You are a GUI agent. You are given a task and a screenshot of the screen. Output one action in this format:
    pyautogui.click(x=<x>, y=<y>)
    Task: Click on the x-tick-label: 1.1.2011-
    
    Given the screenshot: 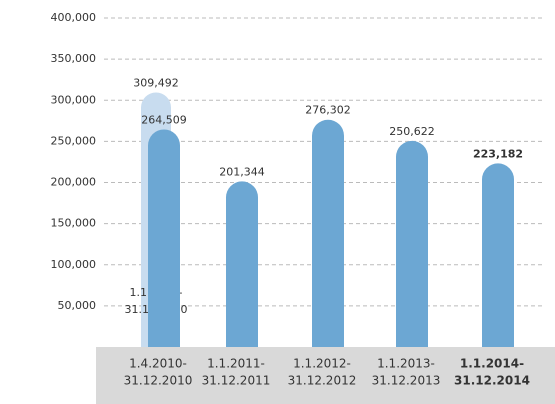 What is the action you would take?
    pyautogui.click(x=236, y=364)
    